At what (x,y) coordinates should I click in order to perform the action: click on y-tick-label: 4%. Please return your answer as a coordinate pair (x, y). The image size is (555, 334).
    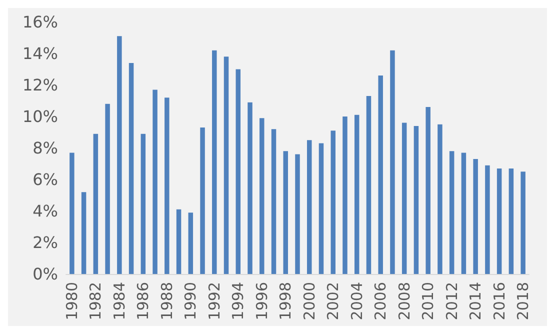
    Looking at the image, I should click on (45, 211).